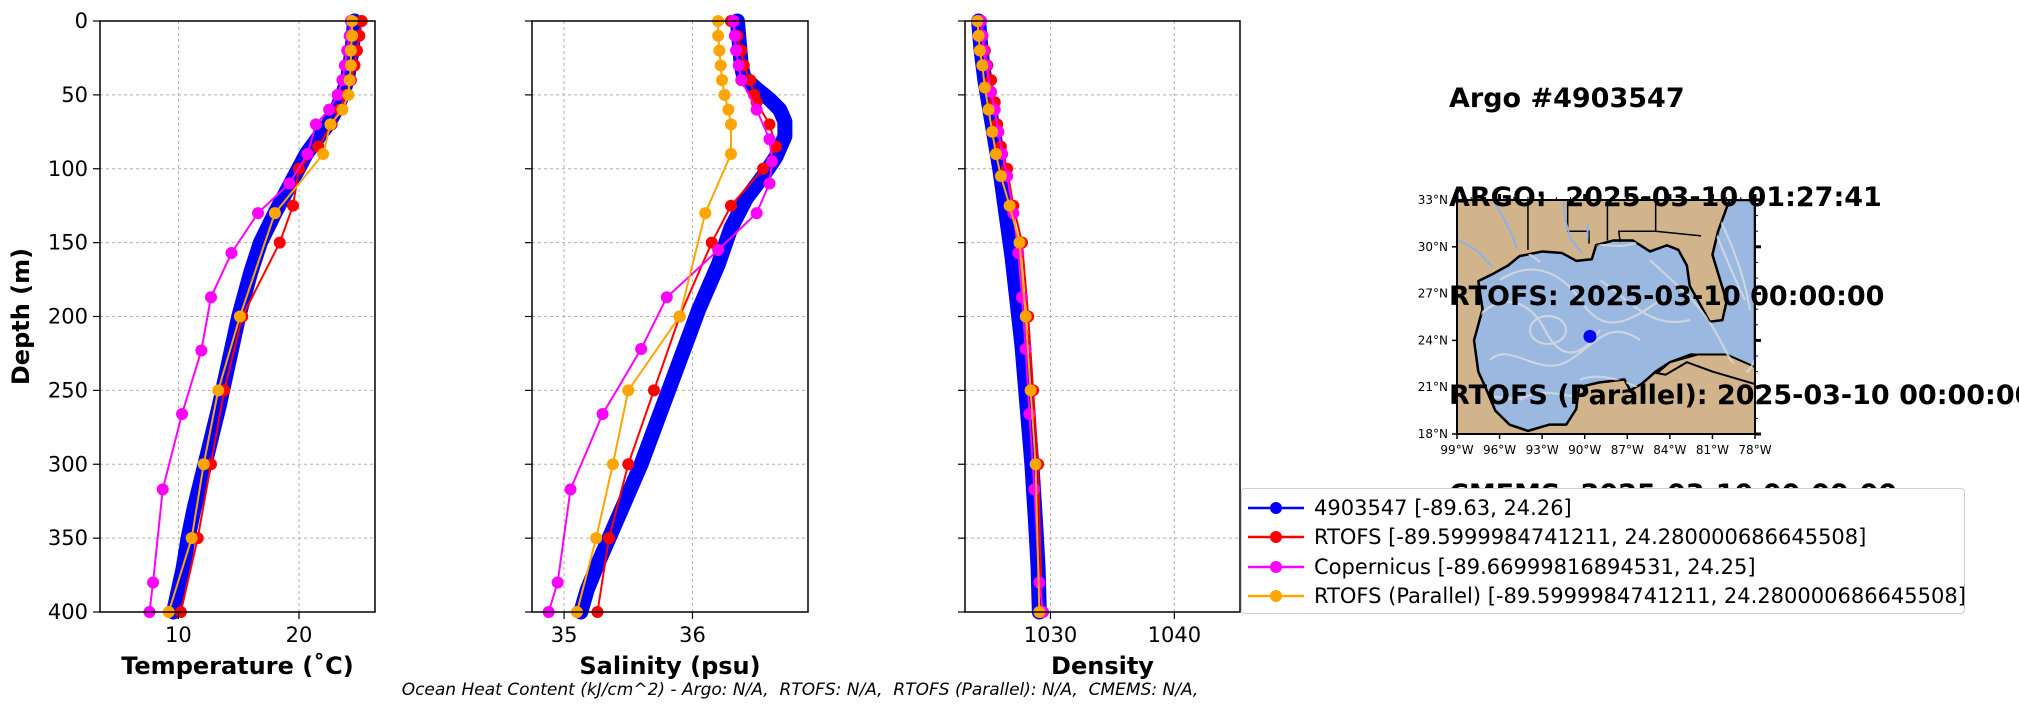 The image size is (2019, 712). I want to click on depth-tick-label: 150, so click(68, 243).